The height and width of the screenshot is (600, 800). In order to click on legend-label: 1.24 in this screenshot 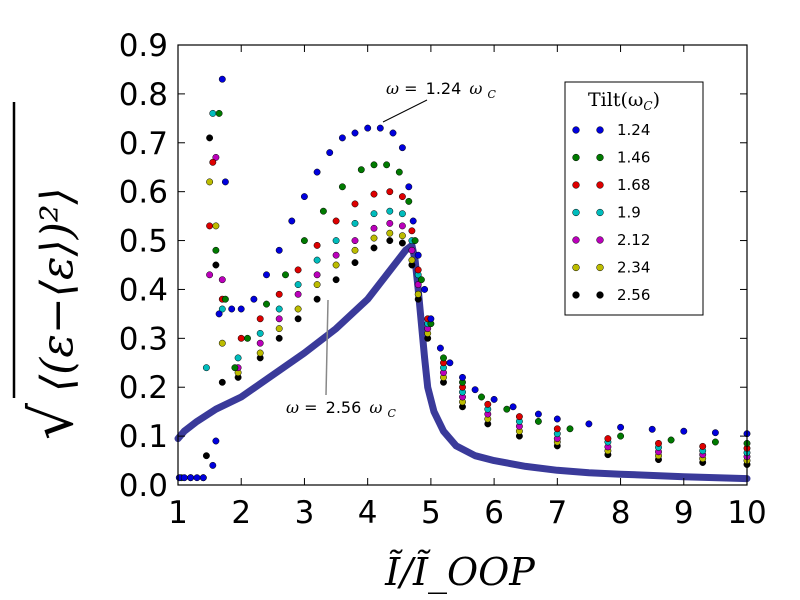, I will do `click(633, 130)`.